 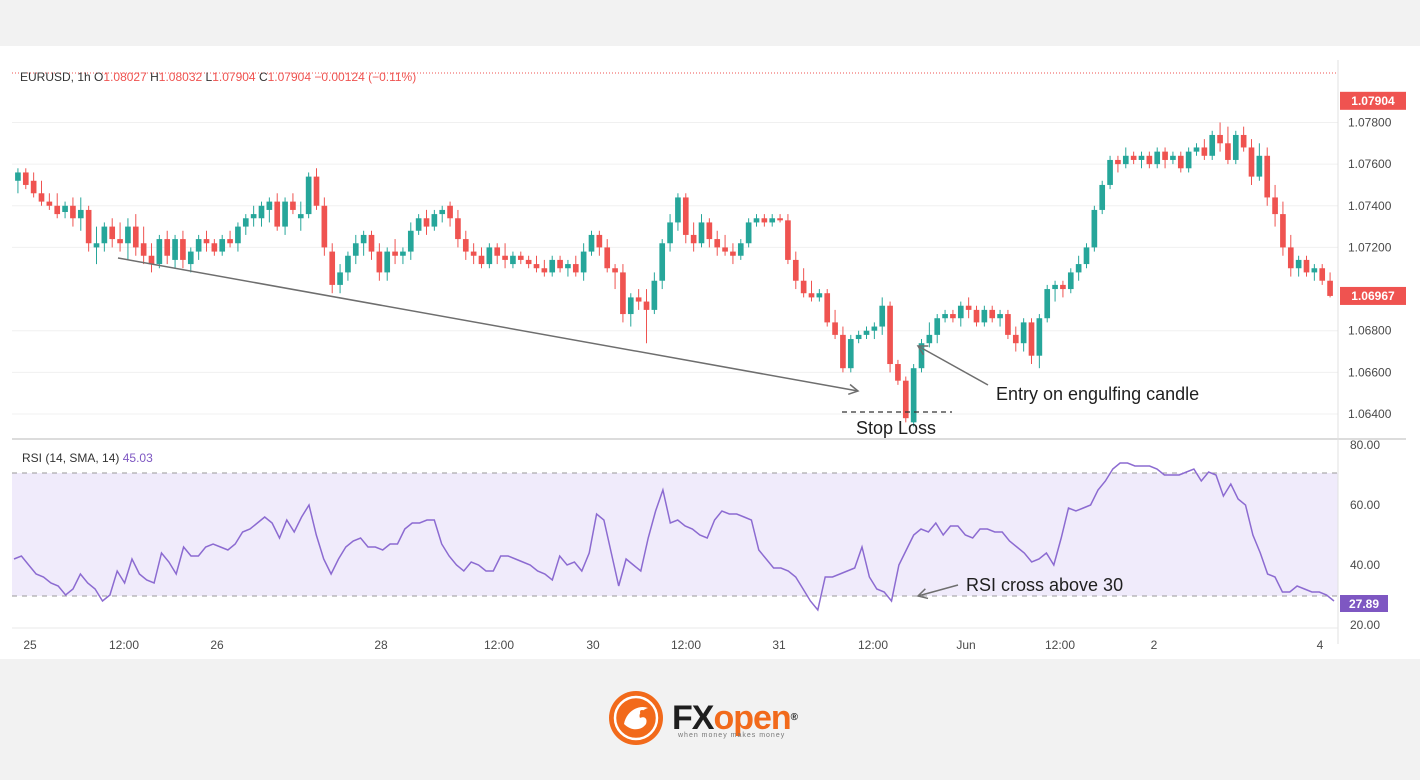 What do you see at coordinates (1370, 331) in the screenshot?
I see `price-tick-label: 1.06800` at bounding box center [1370, 331].